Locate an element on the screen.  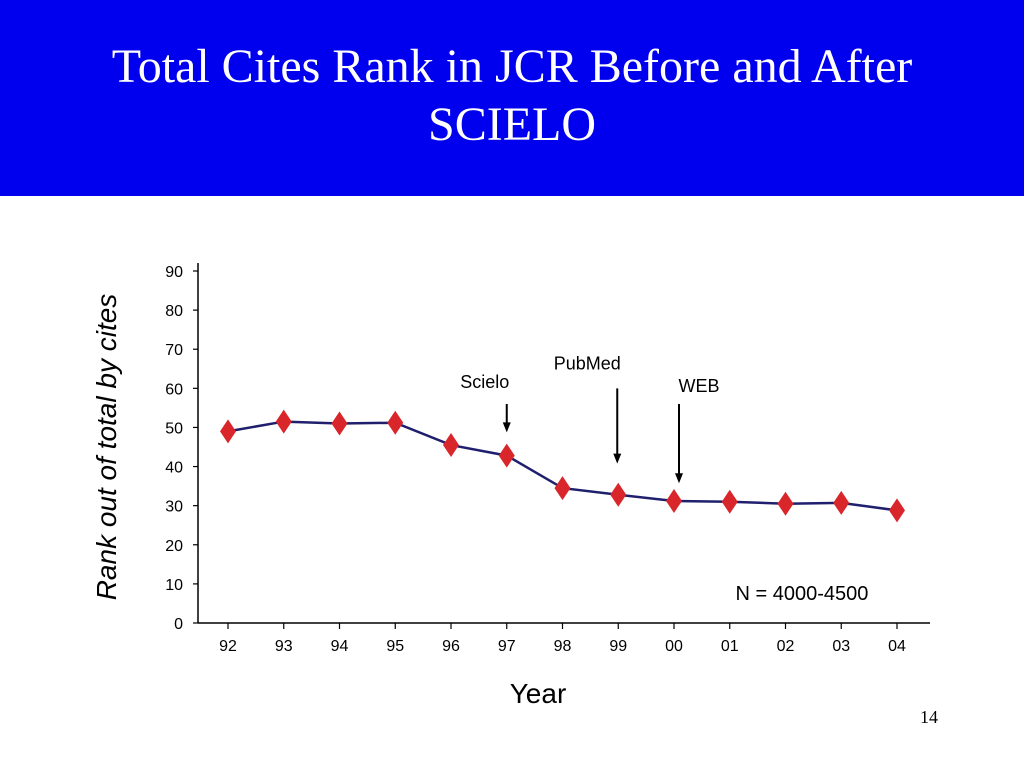
y-axis-title: Rank out of total by cites is located at coordinates (106, 447).